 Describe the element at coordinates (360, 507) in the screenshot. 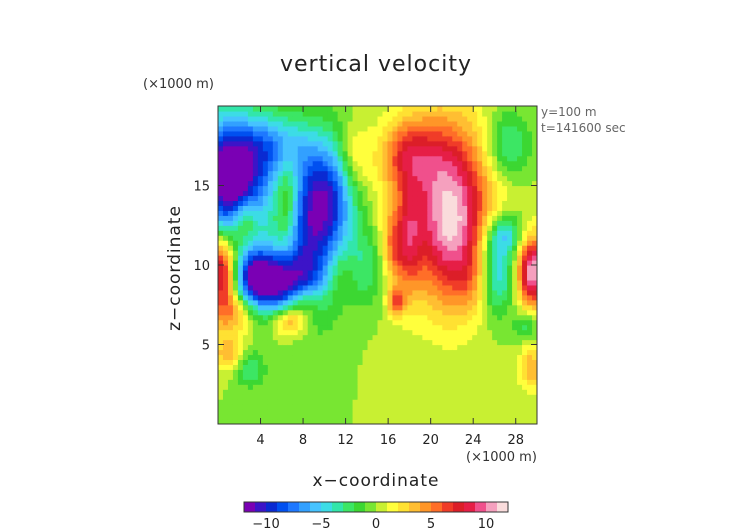

I see `colorbar-swatch` at that location.